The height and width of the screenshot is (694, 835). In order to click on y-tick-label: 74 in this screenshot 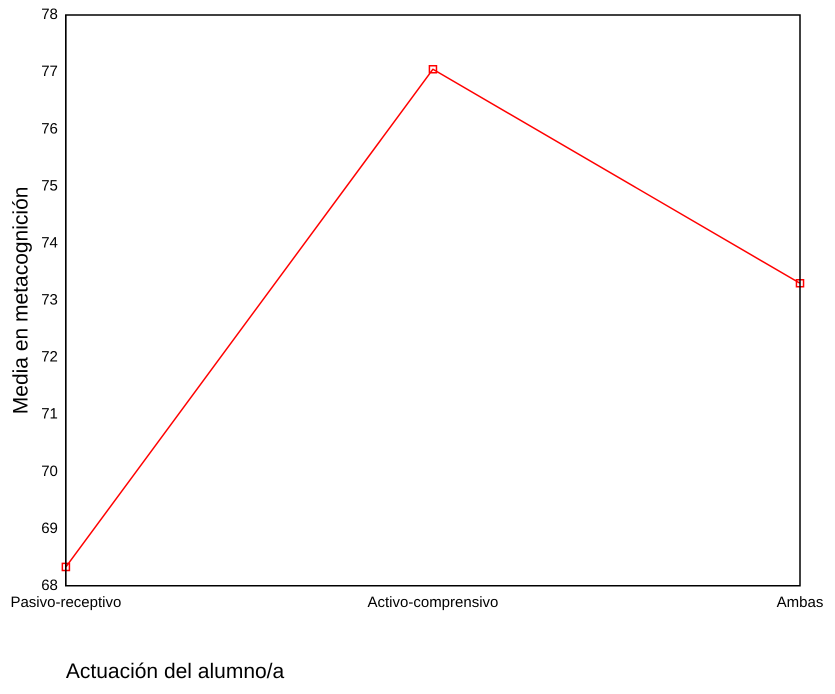, I will do `click(49, 243)`.